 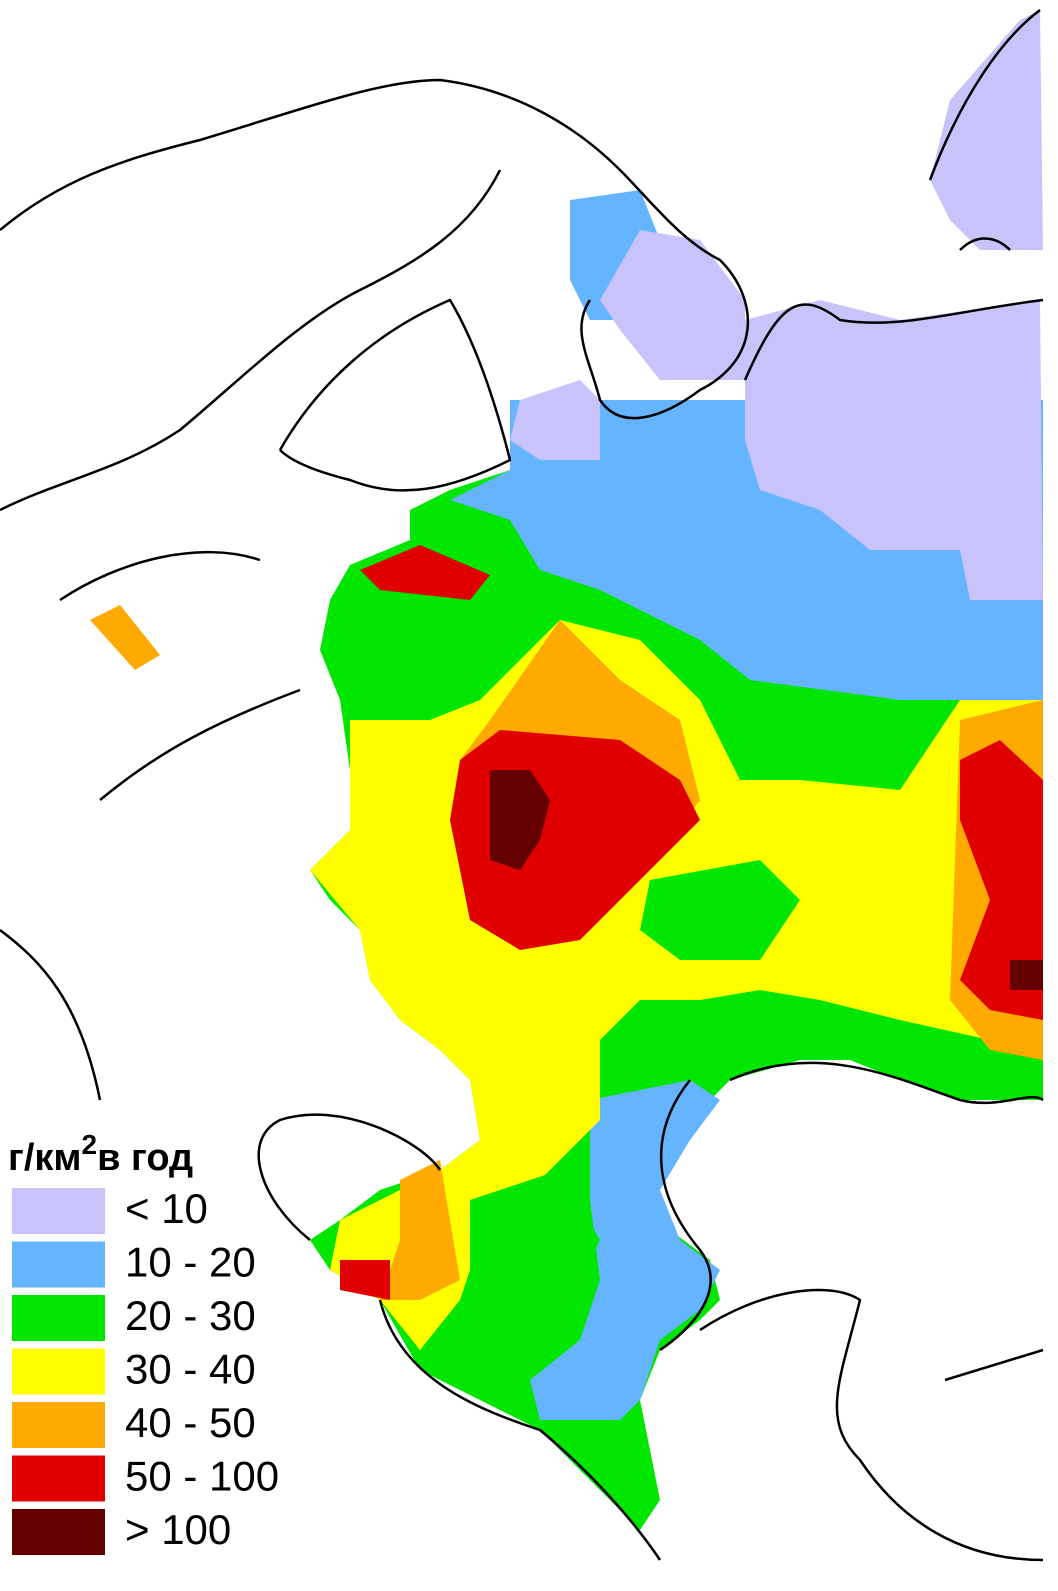 I want to click on legend-title-text: г/км, so click(x=45, y=1158).